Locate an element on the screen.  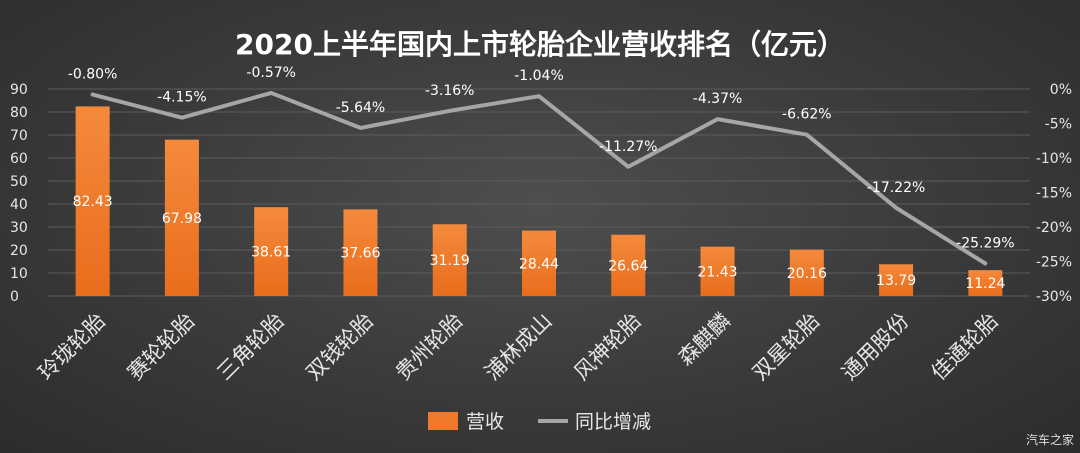
category-label: 通用股份 is located at coordinates (875, 347).